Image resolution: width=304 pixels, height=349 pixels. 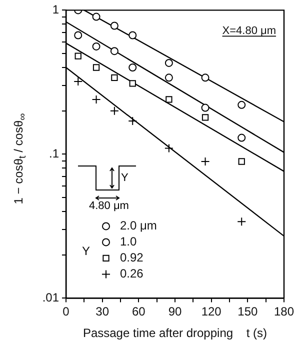 What do you see at coordinates (284, 311) in the screenshot?
I see `x-tick-label: 180` at bounding box center [284, 311].